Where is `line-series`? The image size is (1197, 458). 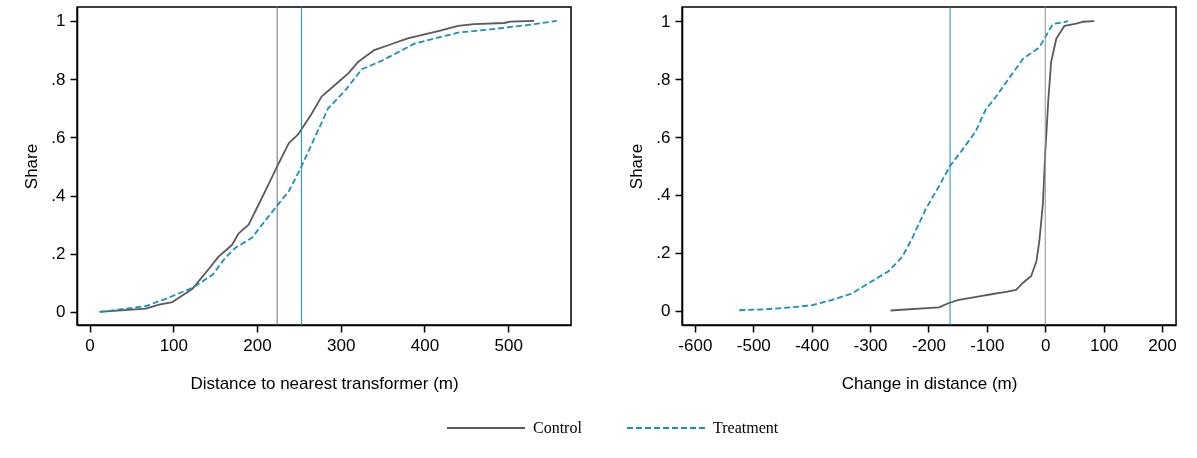
line-series is located at coordinates (992, 166).